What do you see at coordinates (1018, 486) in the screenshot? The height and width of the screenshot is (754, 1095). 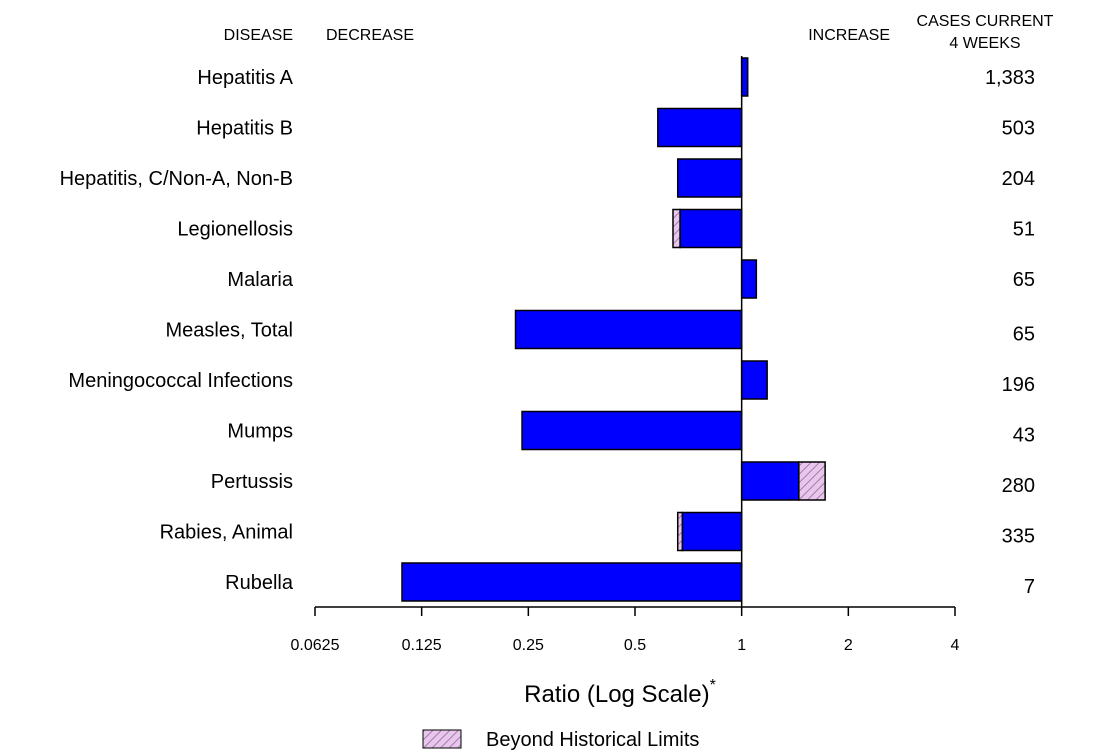 I see `cases-value: 280` at bounding box center [1018, 486].